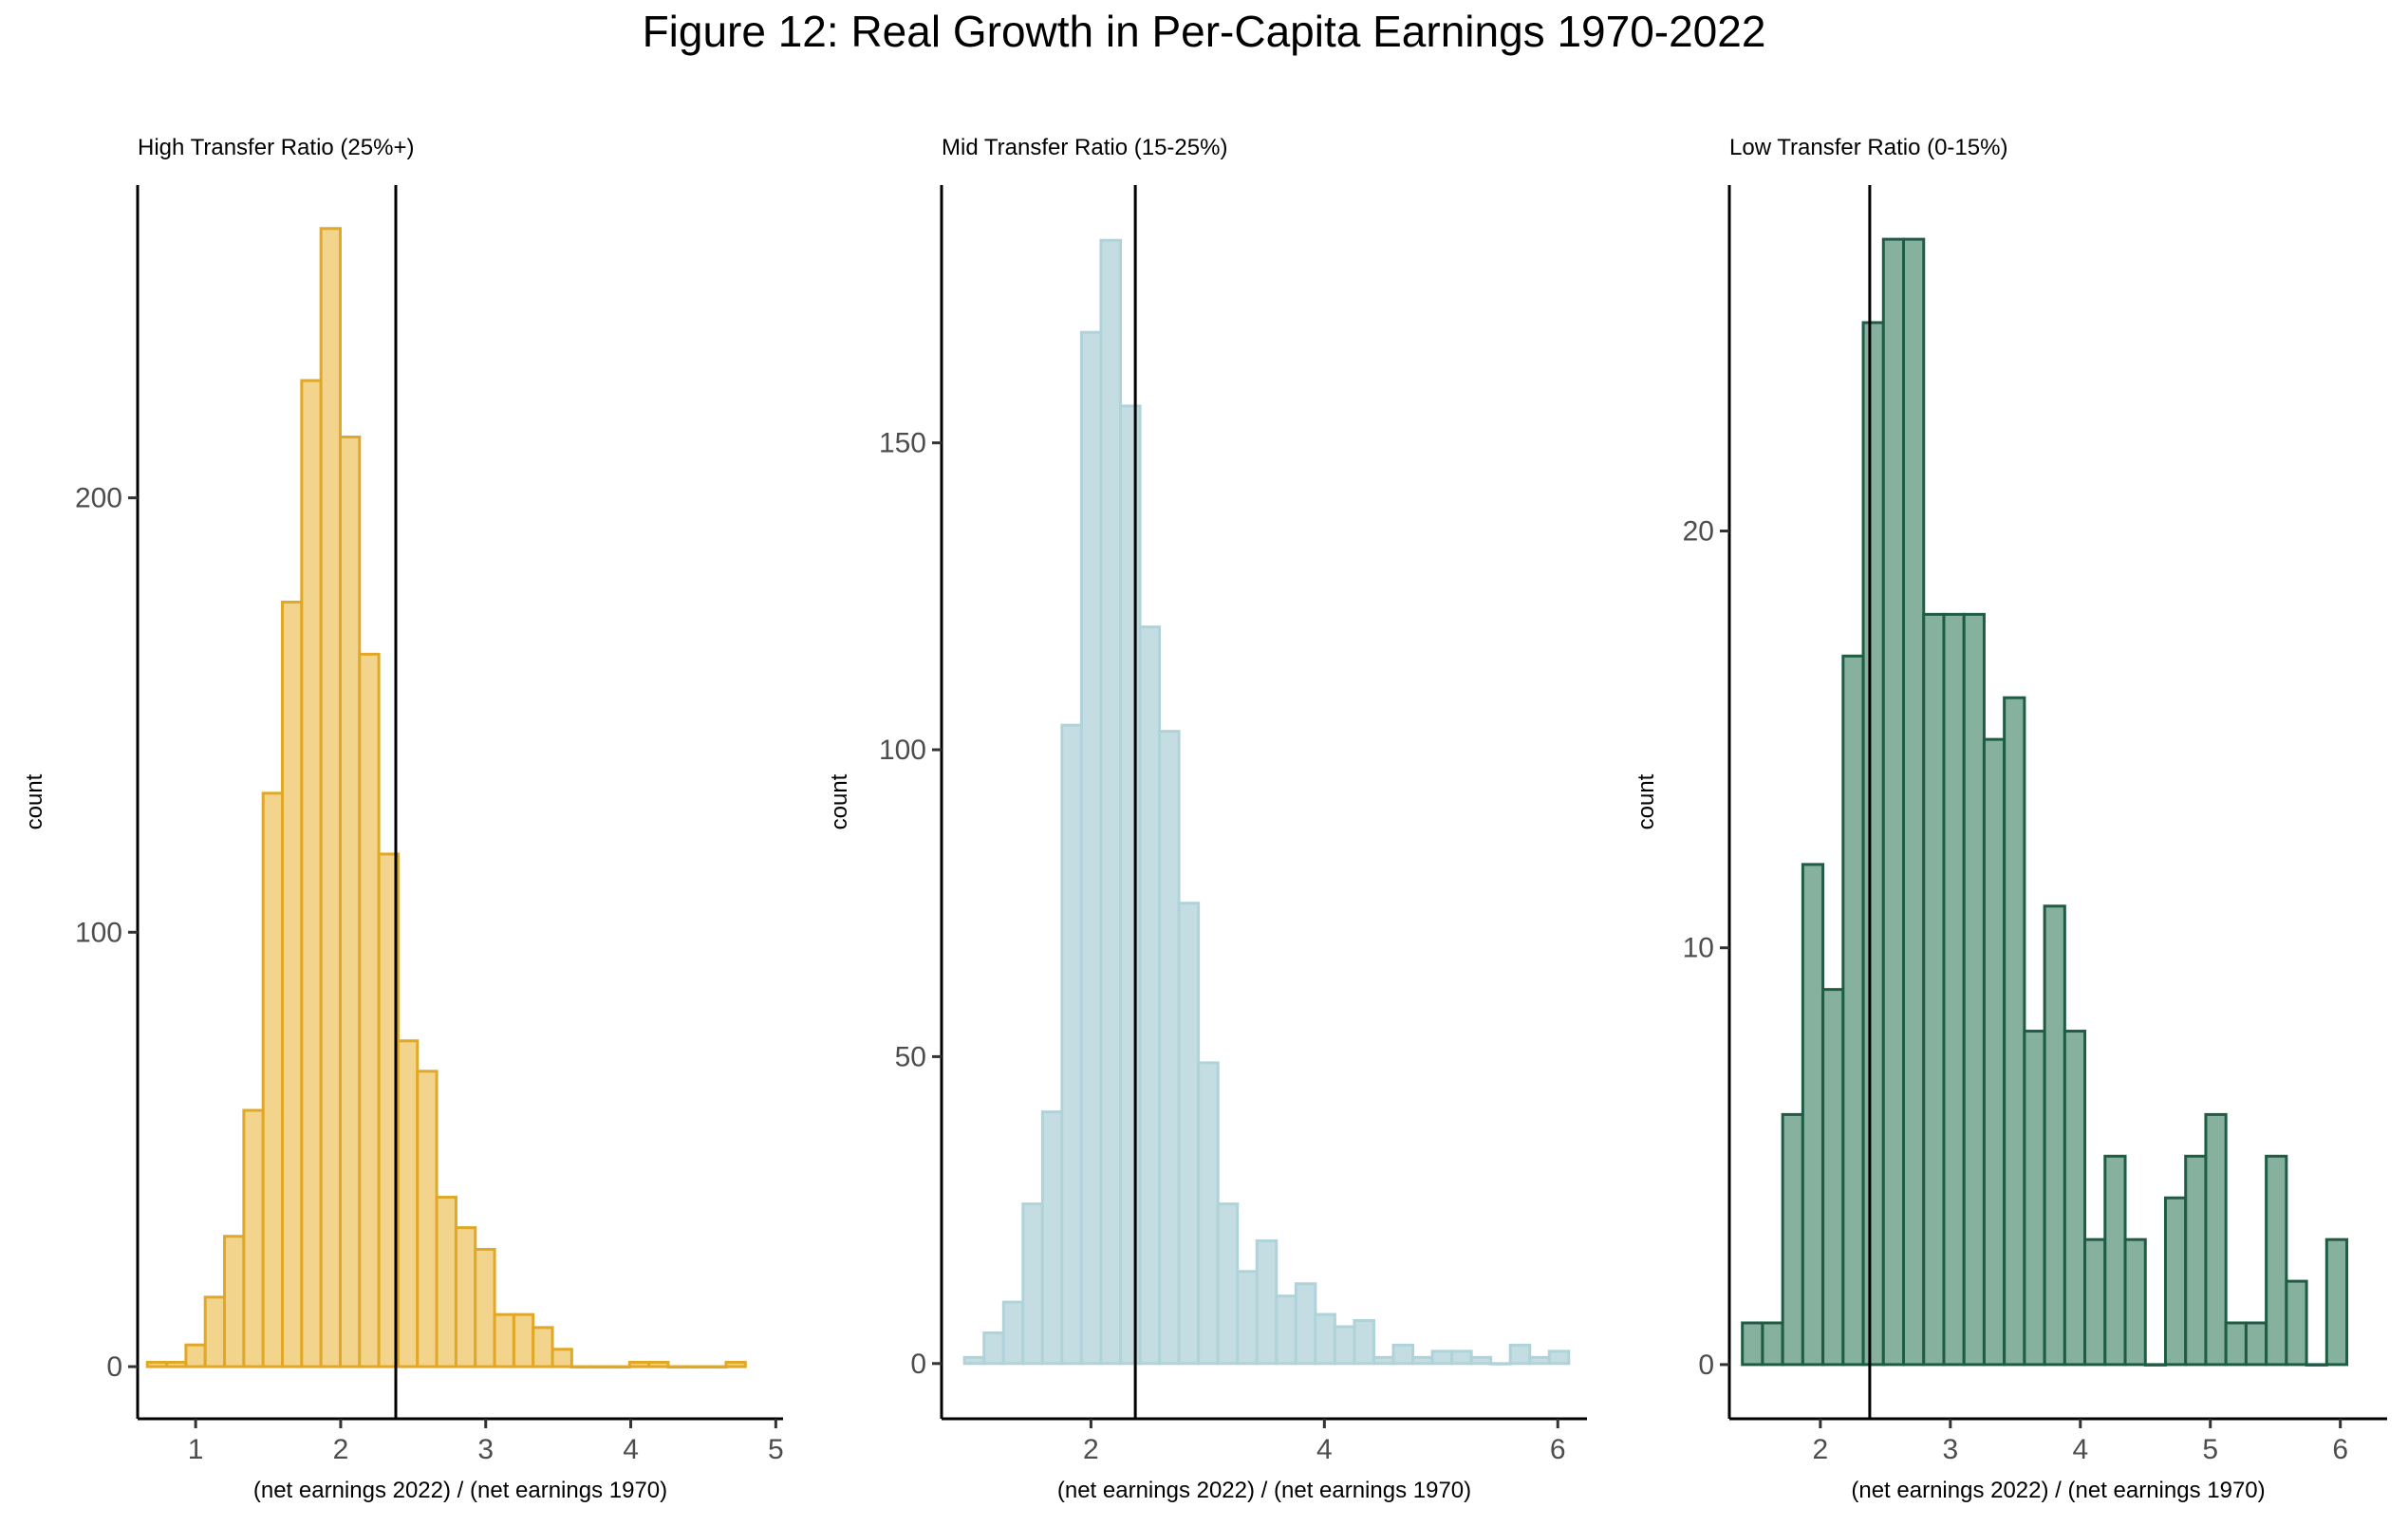 The image size is (2408, 1526). Describe the element at coordinates (840, 801) in the screenshot. I see `y-axis-label: count` at that location.